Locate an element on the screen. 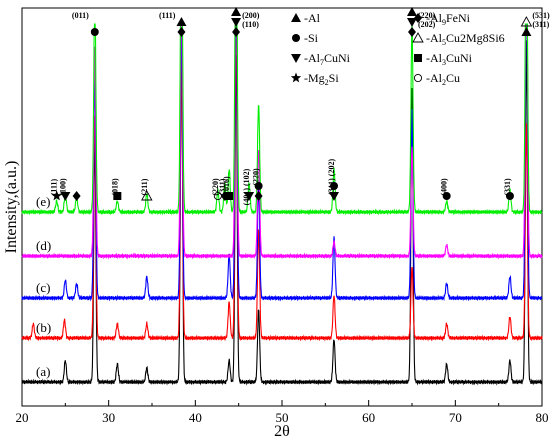  legend-entry-text: -Si is located at coordinates (311, 38).